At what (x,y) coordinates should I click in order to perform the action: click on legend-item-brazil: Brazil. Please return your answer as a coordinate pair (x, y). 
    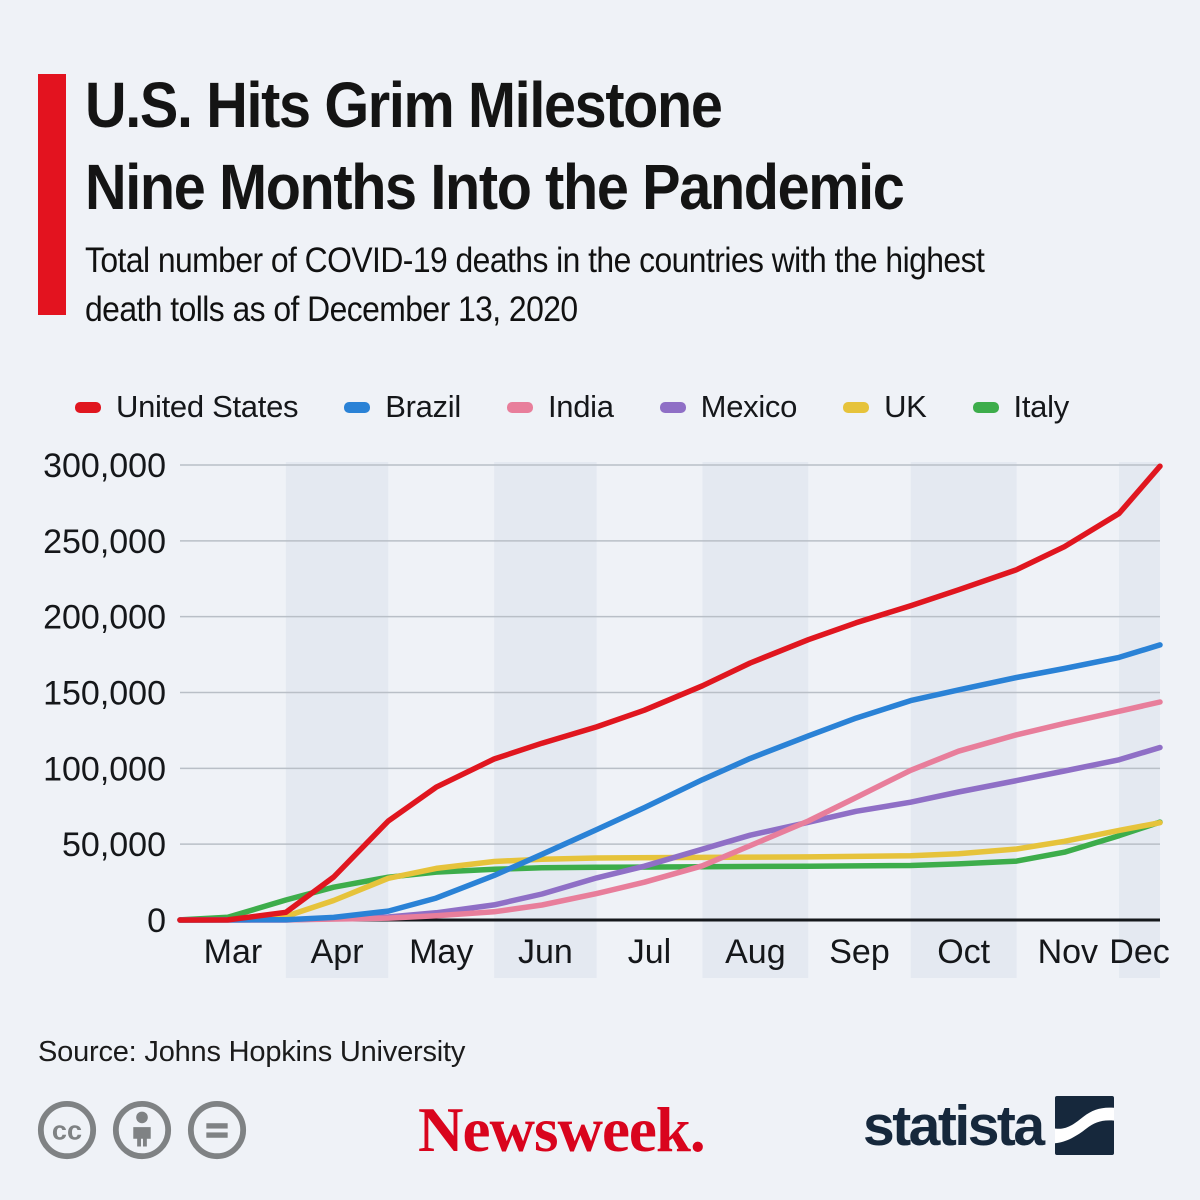
    Looking at the image, I should click on (402, 407).